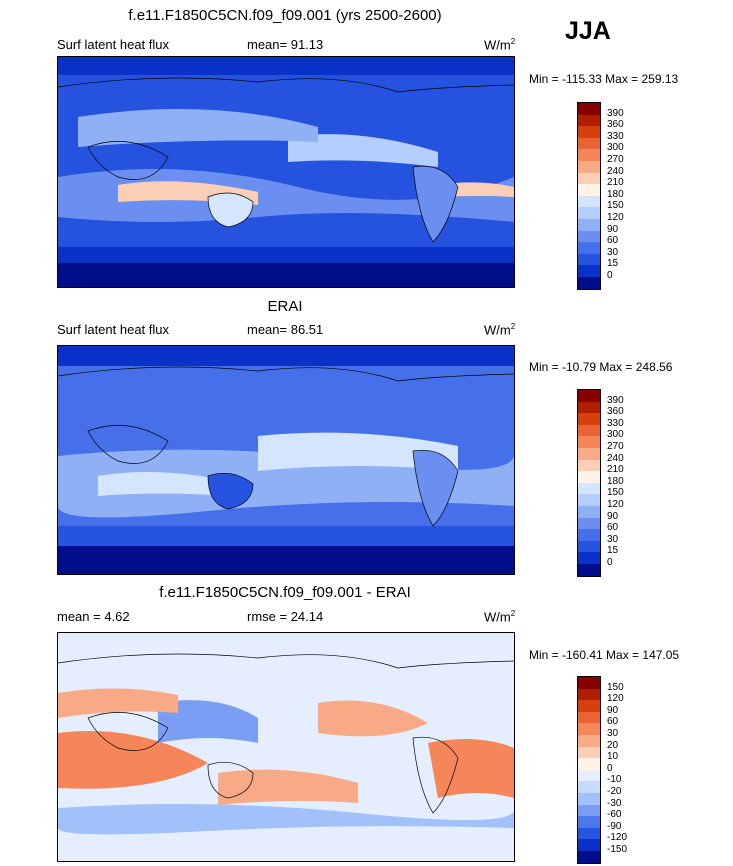 This screenshot has width=733, height=866. What do you see at coordinates (614, 803) in the screenshot?
I see `colorbar-tick-label: -30` at bounding box center [614, 803].